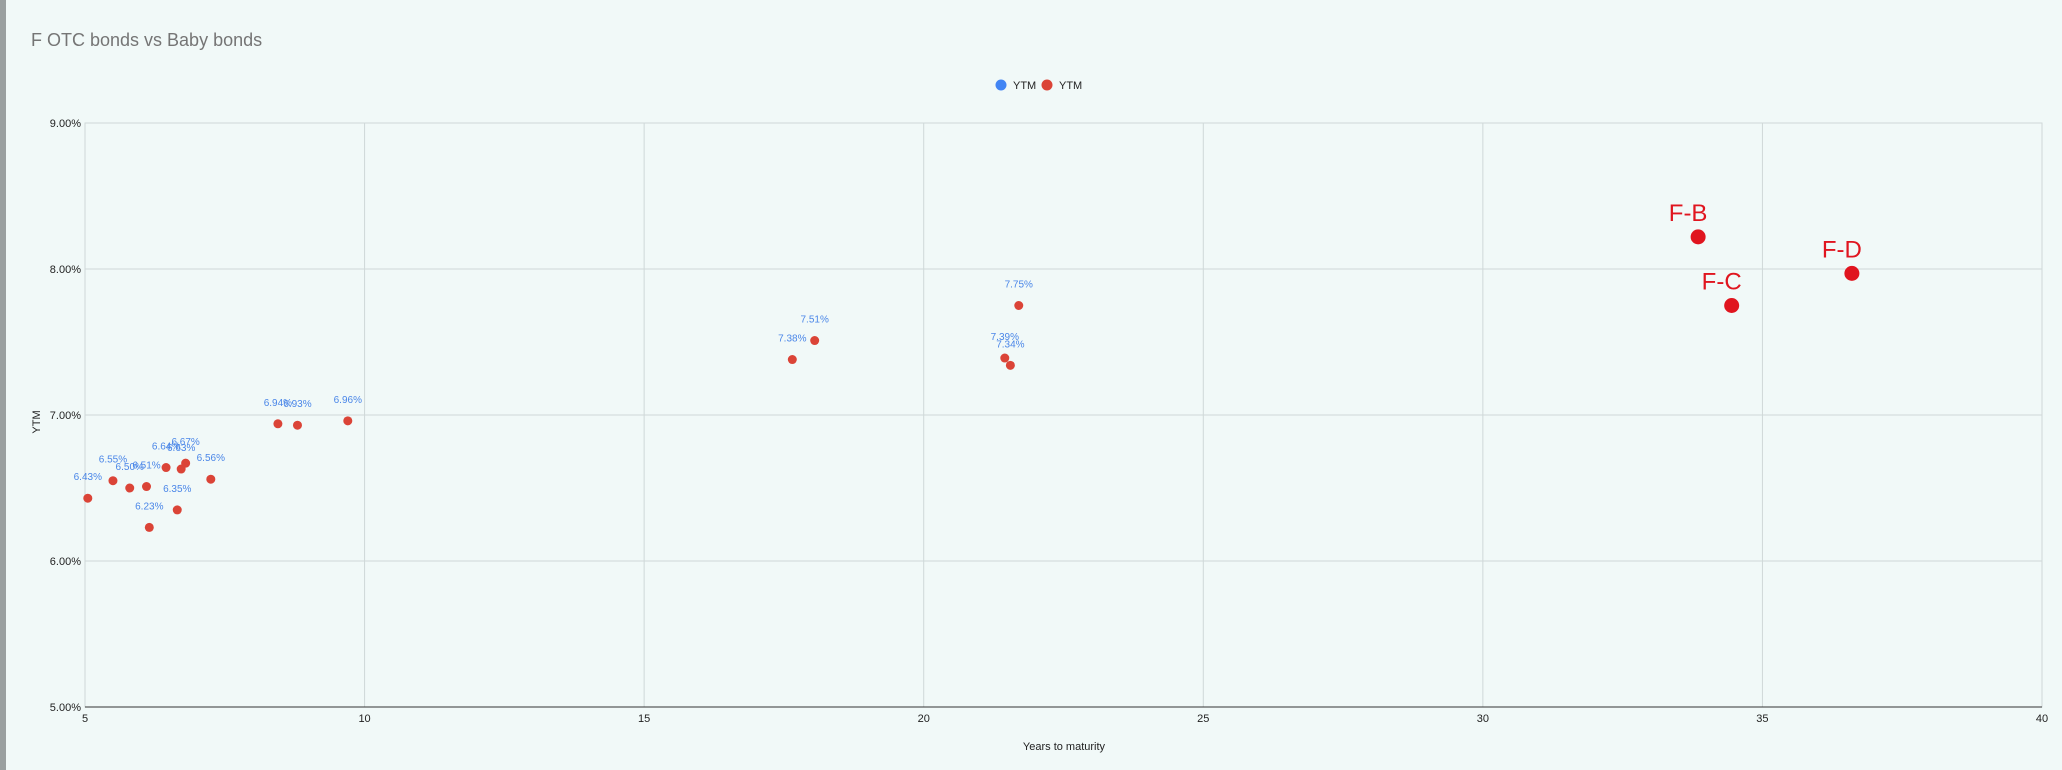 This screenshot has height=770, width=2062. Describe the element at coordinates (297, 404) in the screenshot. I see `data-label: 6.93%` at that location.